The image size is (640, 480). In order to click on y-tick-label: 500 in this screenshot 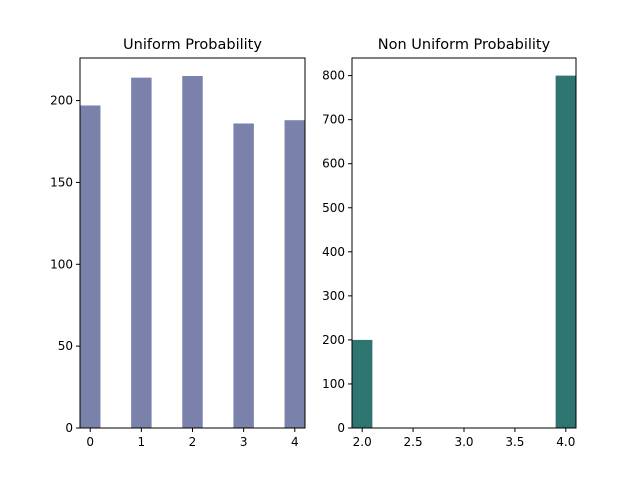, I will do `click(333, 208)`.